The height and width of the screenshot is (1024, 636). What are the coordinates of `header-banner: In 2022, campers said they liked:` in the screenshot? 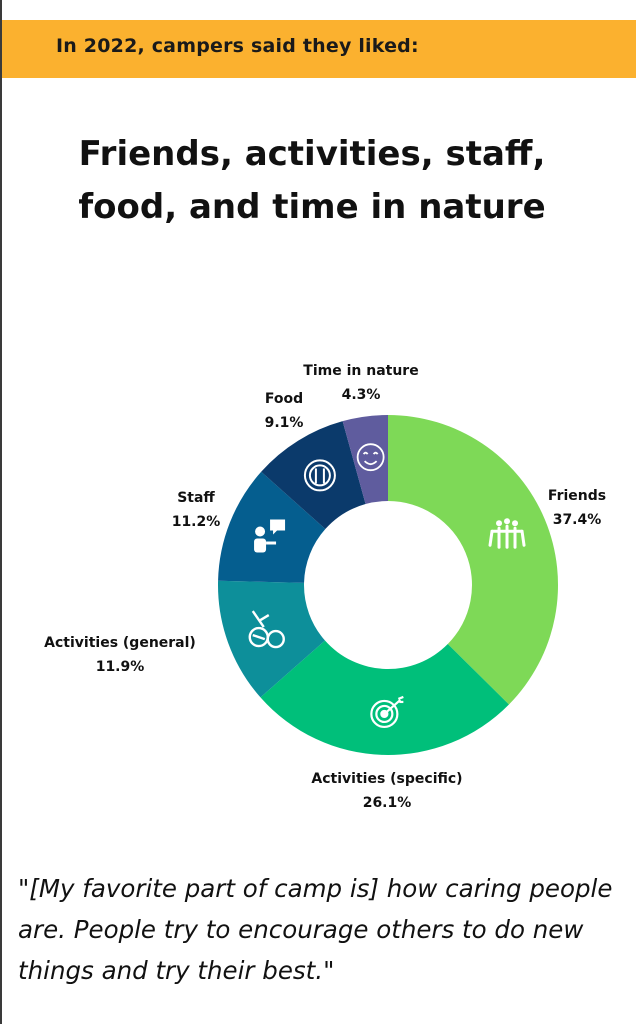 It's located at (319, 49).